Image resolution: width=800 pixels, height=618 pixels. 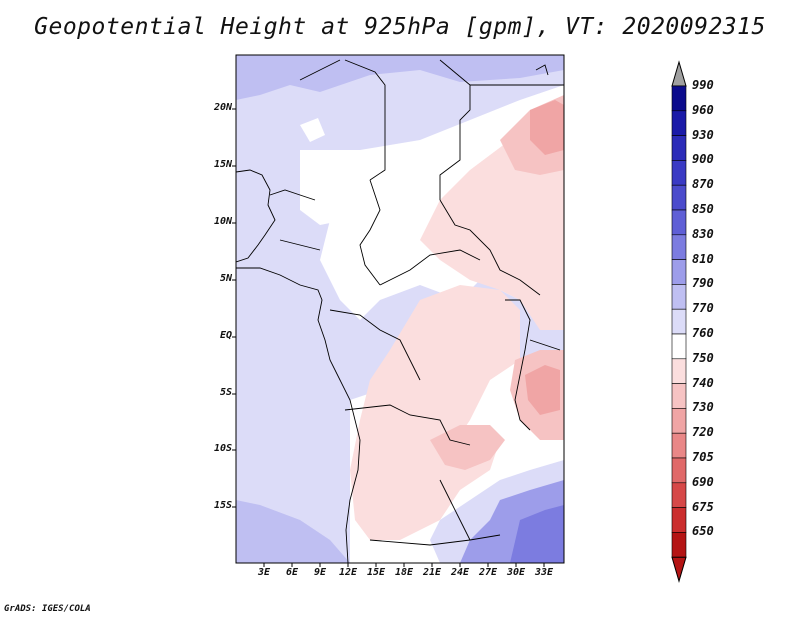 I want to click on lon-label: 3E, so click(x=264, y=572).